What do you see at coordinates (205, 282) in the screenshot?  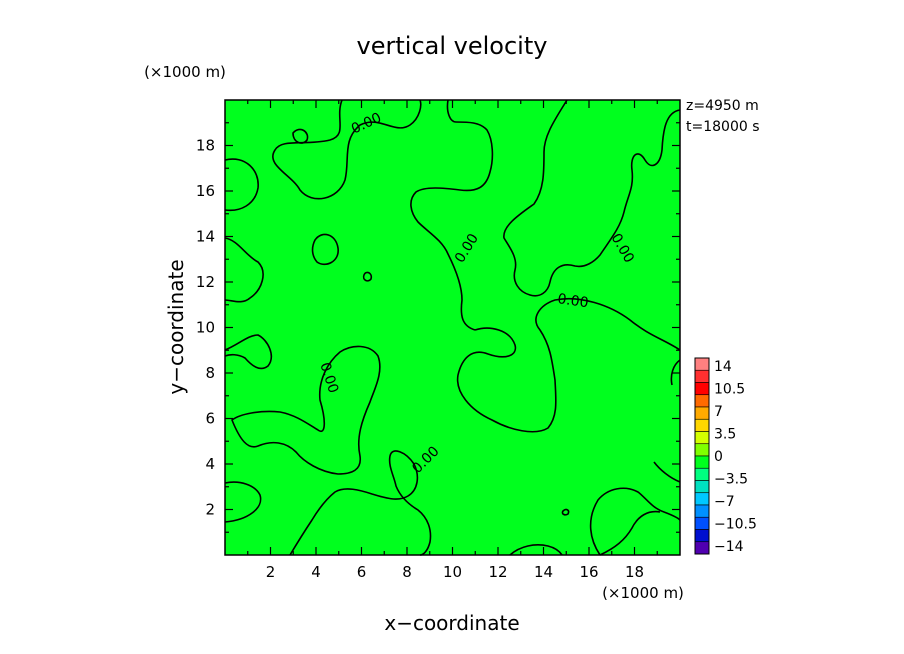 I see `y-tick-label: 12` at bounding box center [205, 282].